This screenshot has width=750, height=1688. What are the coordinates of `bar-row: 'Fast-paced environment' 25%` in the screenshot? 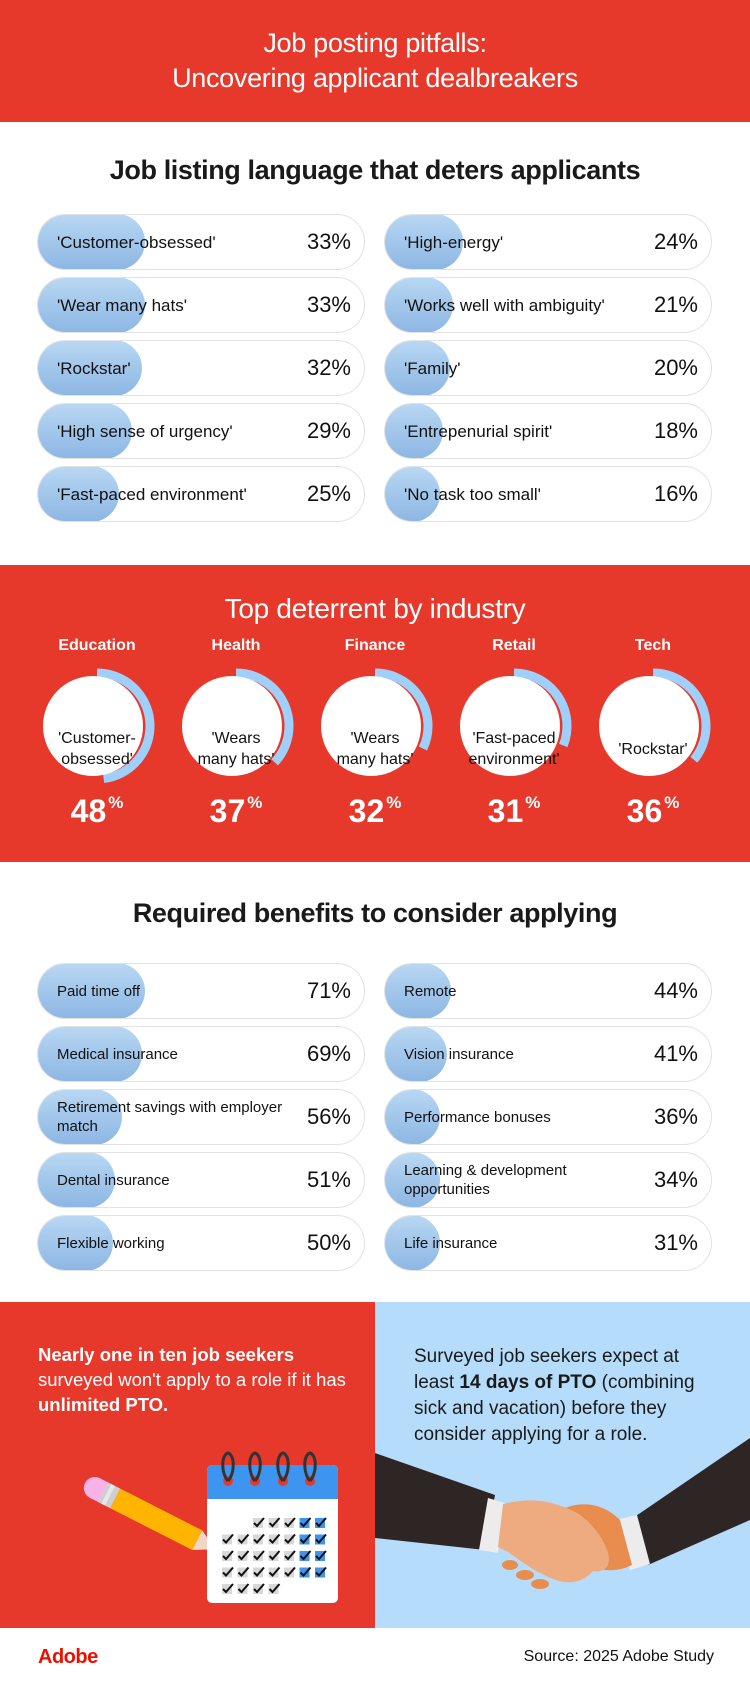 It's located at (201, 494).